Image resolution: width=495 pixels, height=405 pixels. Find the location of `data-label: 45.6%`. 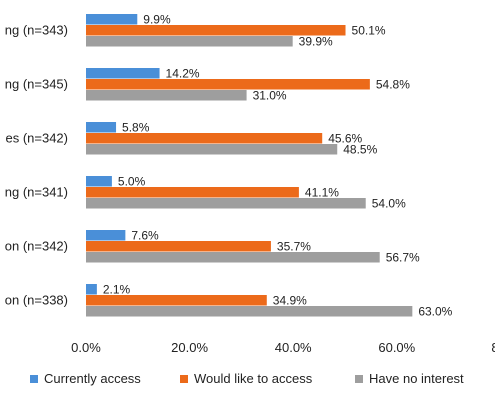

data-label: 45.6% is located at coordinates (345, 139).